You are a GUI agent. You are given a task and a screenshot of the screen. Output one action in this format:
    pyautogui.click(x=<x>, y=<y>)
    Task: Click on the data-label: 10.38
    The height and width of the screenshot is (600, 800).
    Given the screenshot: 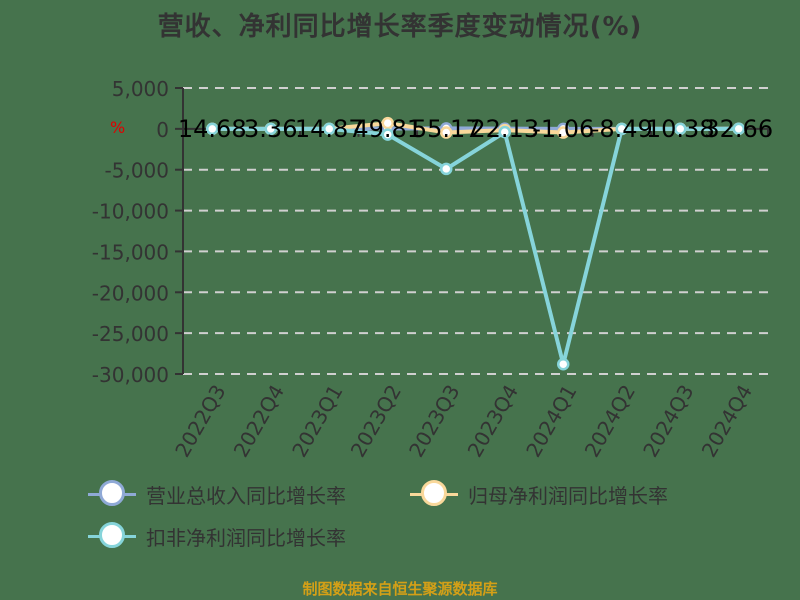 What is the action you would take?
    pyautogui.click(x=680, y=129)
    